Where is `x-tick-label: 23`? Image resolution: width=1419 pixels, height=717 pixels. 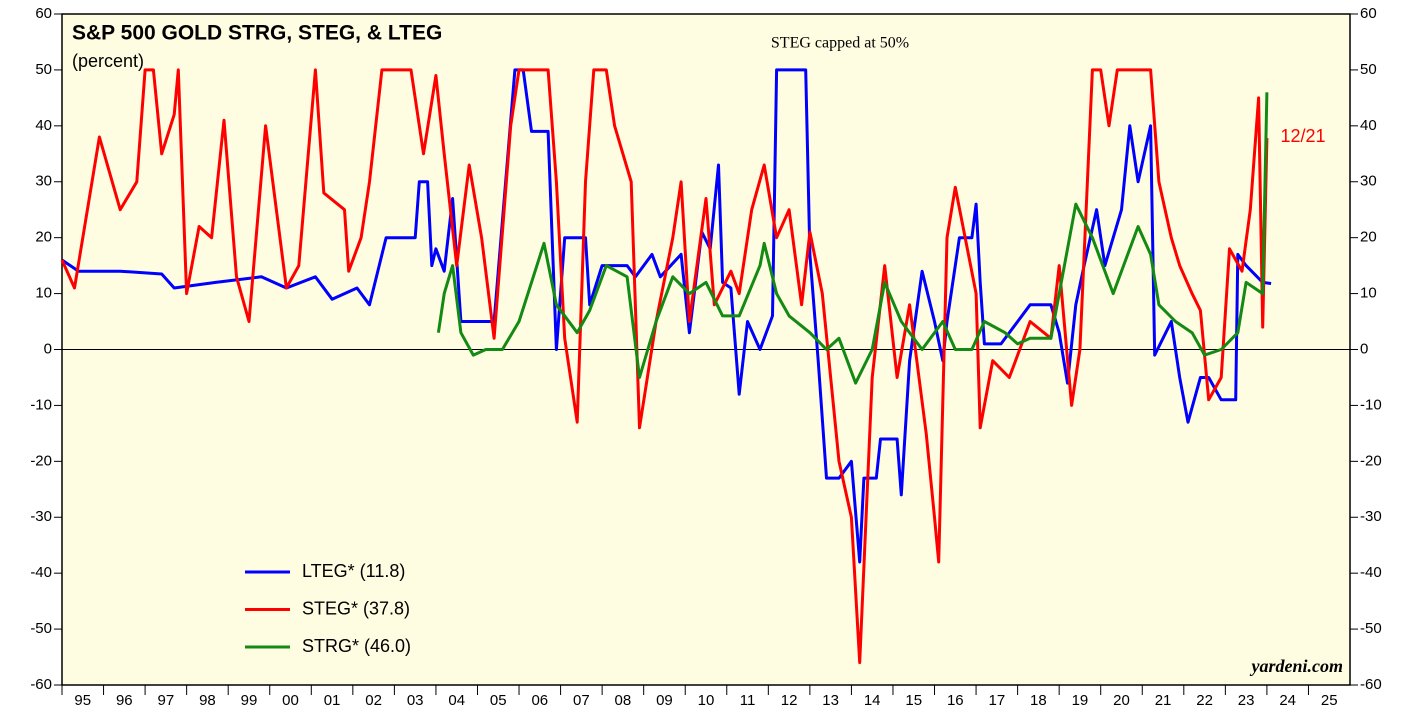
x-tick-label: 23 is located at coordinates (1246, 700).